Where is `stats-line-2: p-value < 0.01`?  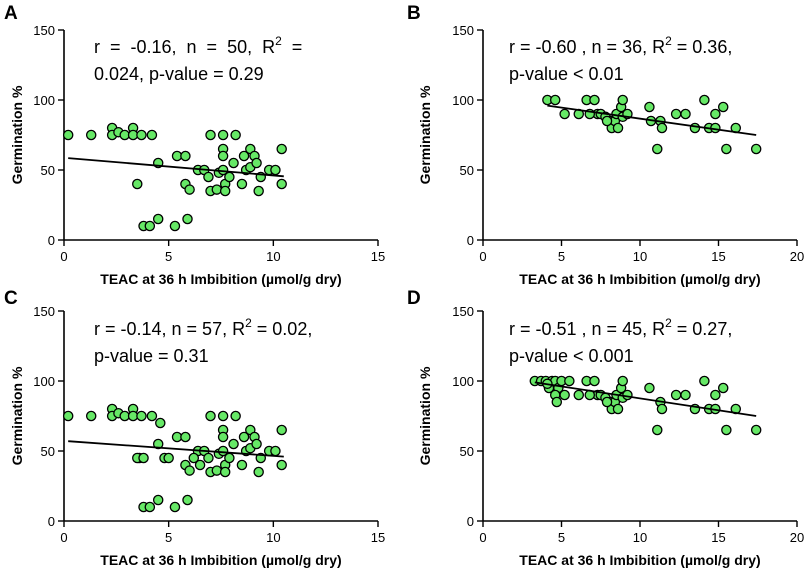 stats-line-2: p-value < 0.01 is located at coordinates (566, 74).